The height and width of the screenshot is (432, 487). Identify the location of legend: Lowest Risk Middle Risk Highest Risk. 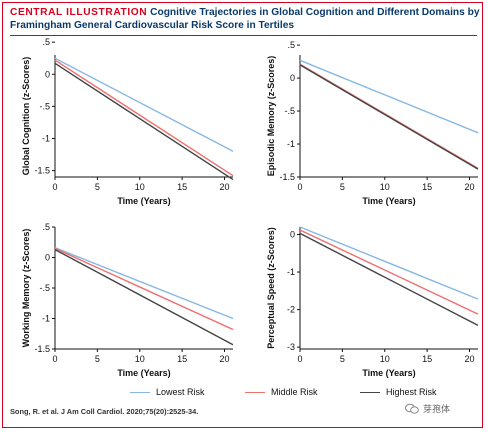
(295, 394).